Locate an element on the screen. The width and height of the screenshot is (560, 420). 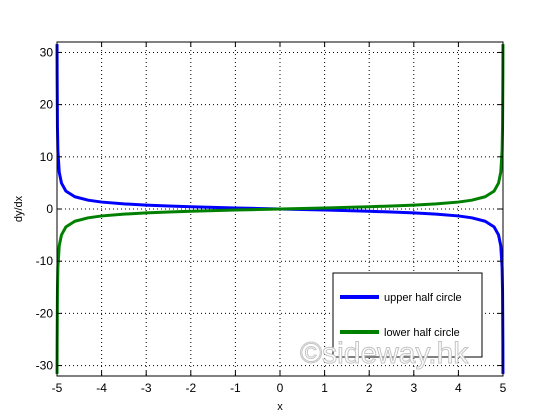
x-tick-label: 0 is located at coordinates (280, 388).